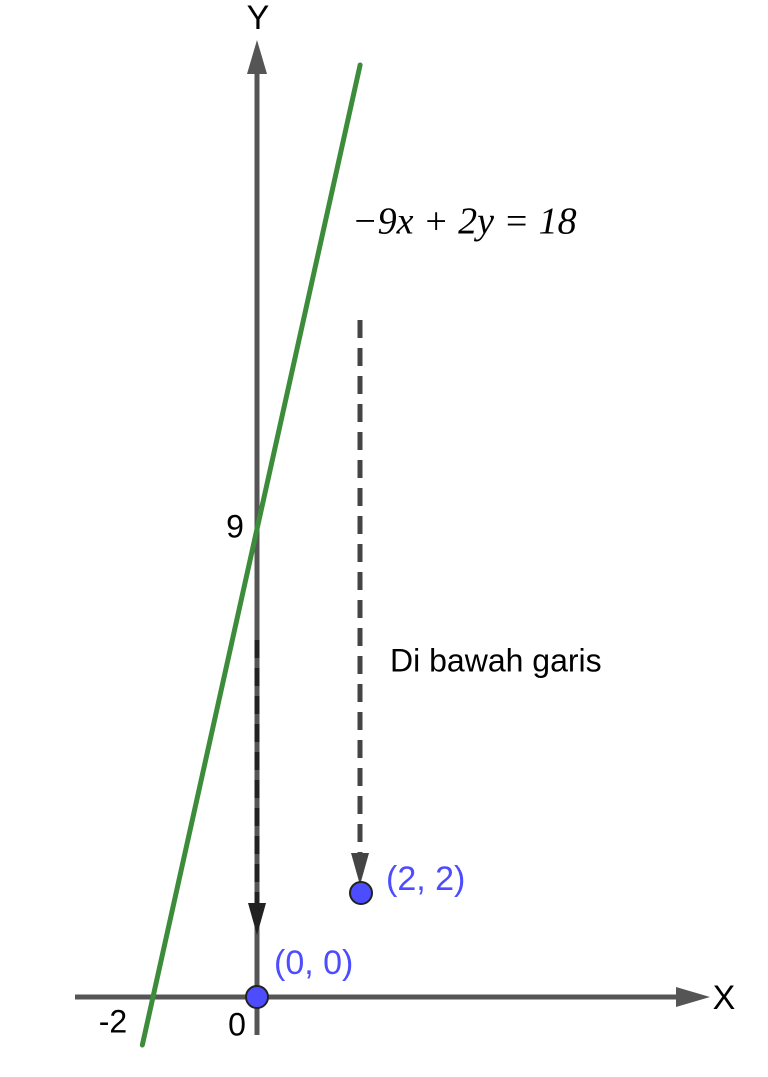  What do you see at coordinates (113, 1021) in the screenshot?
I see `x-tick-label: -2` at bounding box center [113, 1021].